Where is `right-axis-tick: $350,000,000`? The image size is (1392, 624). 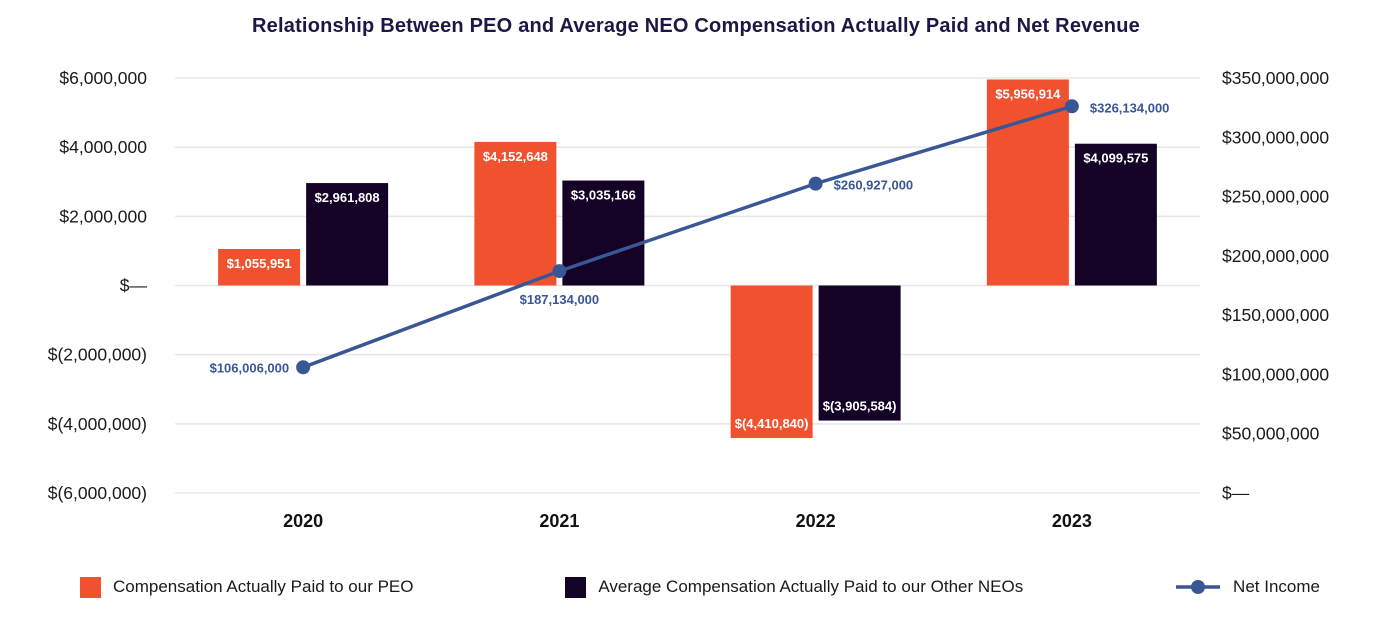 right-axis-tick: $350,000,000 is located at coordinates (1275, 78).